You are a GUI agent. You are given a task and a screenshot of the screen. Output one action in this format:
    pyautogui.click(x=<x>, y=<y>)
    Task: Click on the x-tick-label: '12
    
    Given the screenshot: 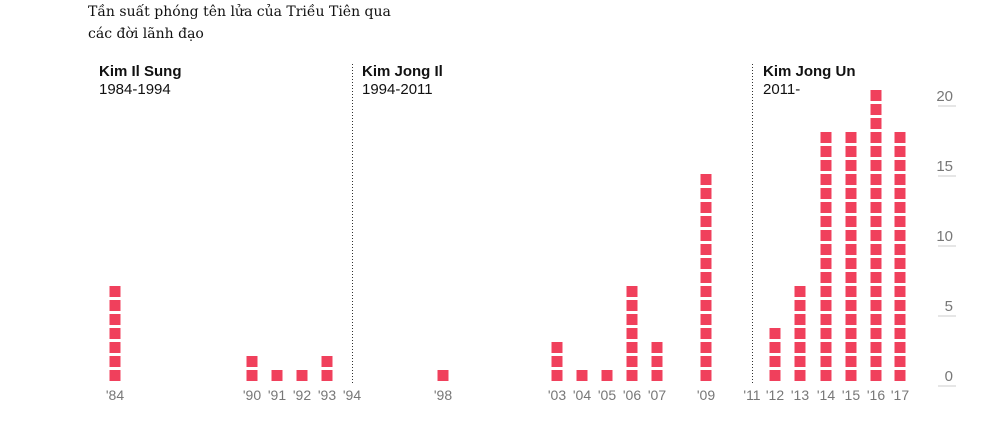 What is the action you would take?
    pyautogui.click(x=775, y=395)
    